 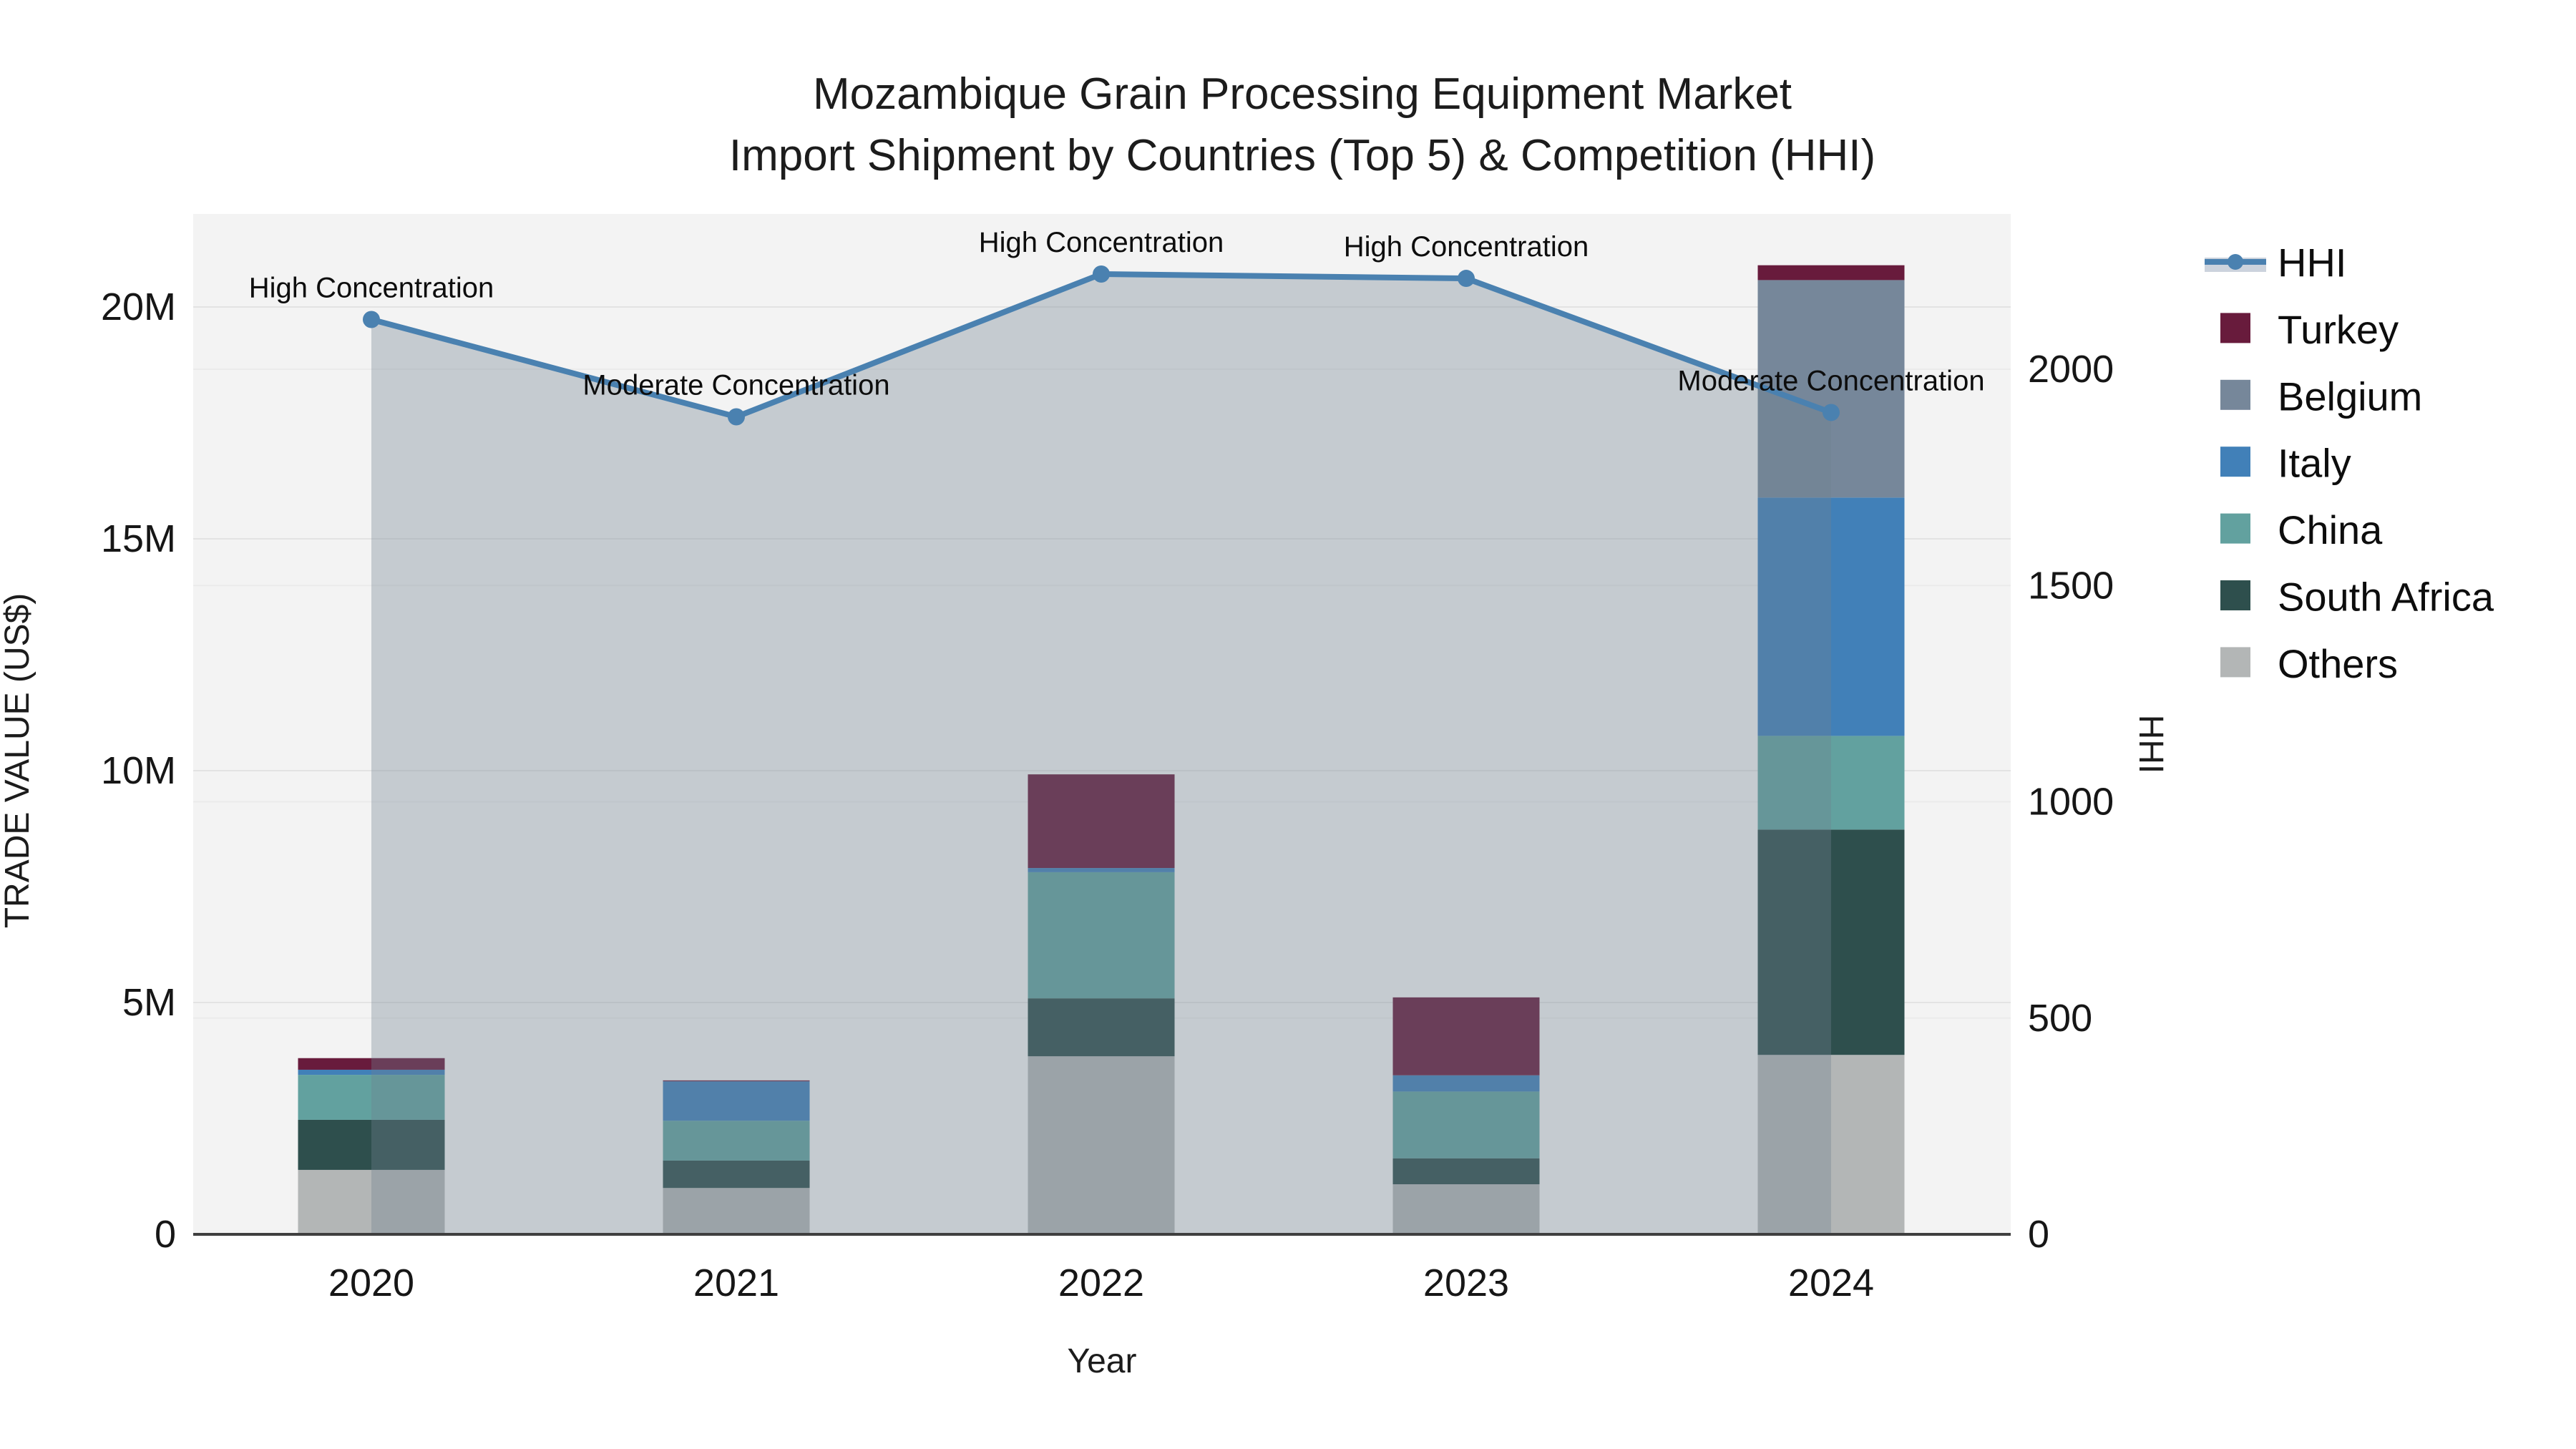 I want to click on legend-swatch-belgium, so click(x=2235, y=394).